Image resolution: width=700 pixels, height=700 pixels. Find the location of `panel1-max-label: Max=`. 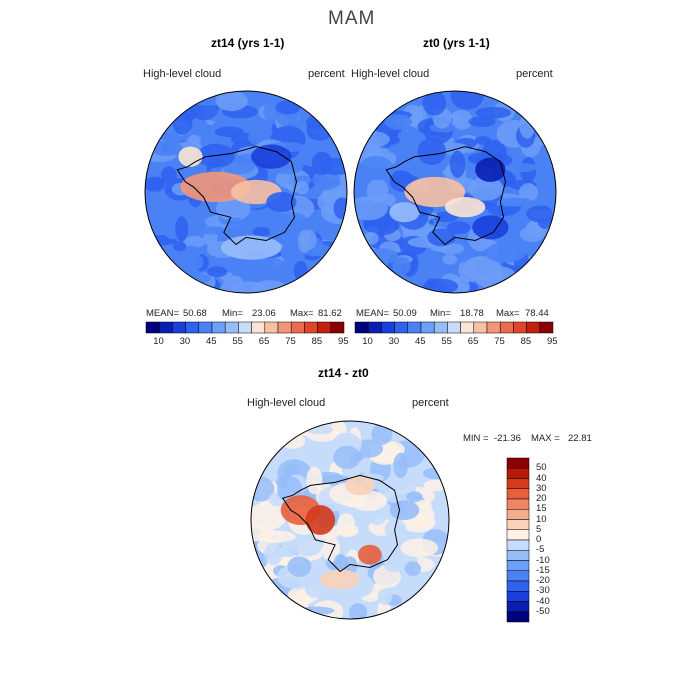

panel1-max-label: Max= is located at coordinates (302, 313).